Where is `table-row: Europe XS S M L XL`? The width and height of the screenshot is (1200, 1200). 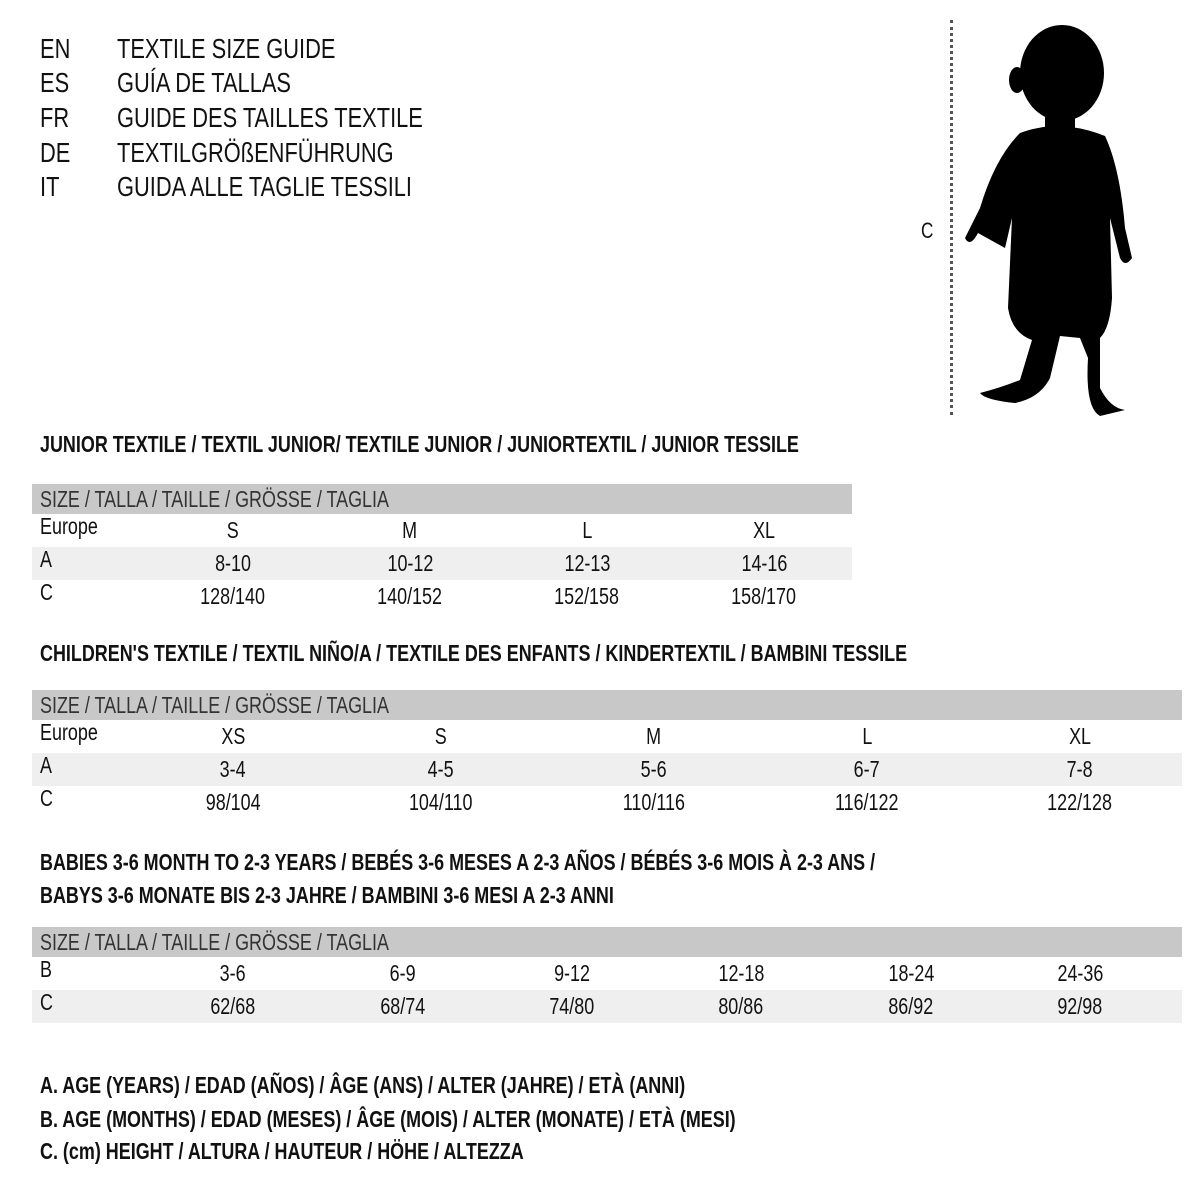
table-row: Europe XS S M L XL is located at coordinates (607, 736).